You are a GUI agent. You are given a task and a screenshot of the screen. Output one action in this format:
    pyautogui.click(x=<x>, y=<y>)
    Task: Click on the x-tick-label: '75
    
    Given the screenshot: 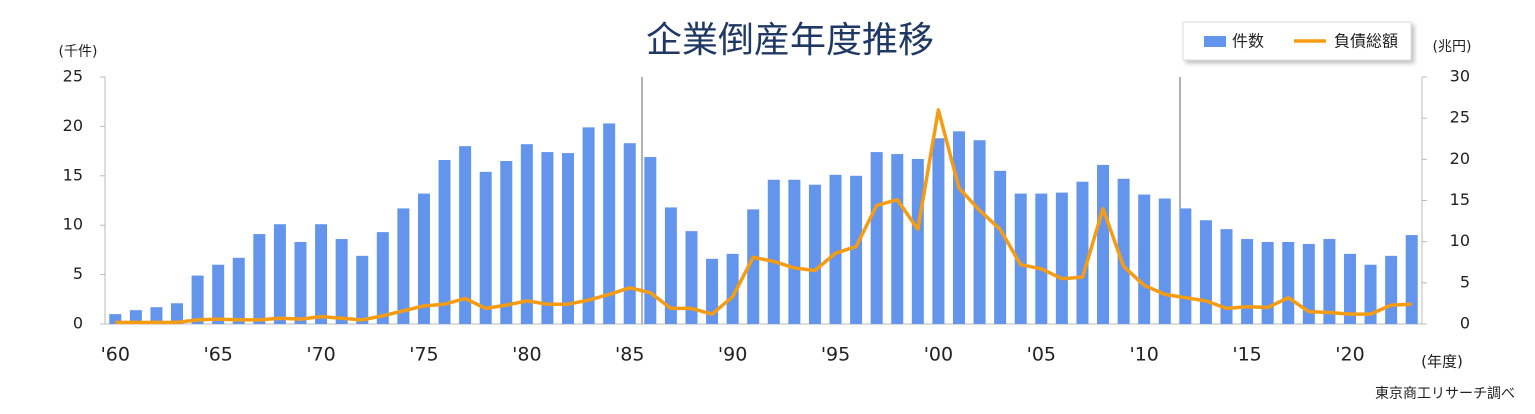 What is the action you would take?
    pyautogui.click(x=423, y=355)
    